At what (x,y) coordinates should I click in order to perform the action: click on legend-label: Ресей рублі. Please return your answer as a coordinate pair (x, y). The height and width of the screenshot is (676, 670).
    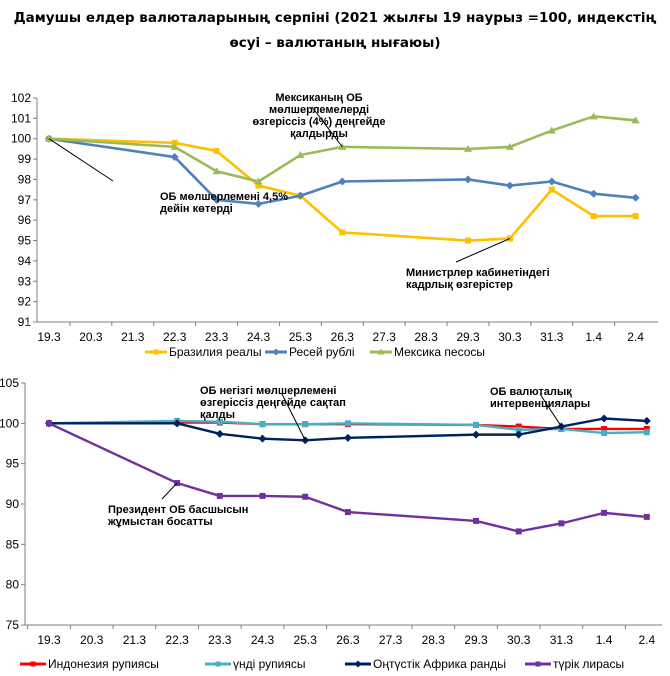
    Looking at the image, I should click on (322, 352).